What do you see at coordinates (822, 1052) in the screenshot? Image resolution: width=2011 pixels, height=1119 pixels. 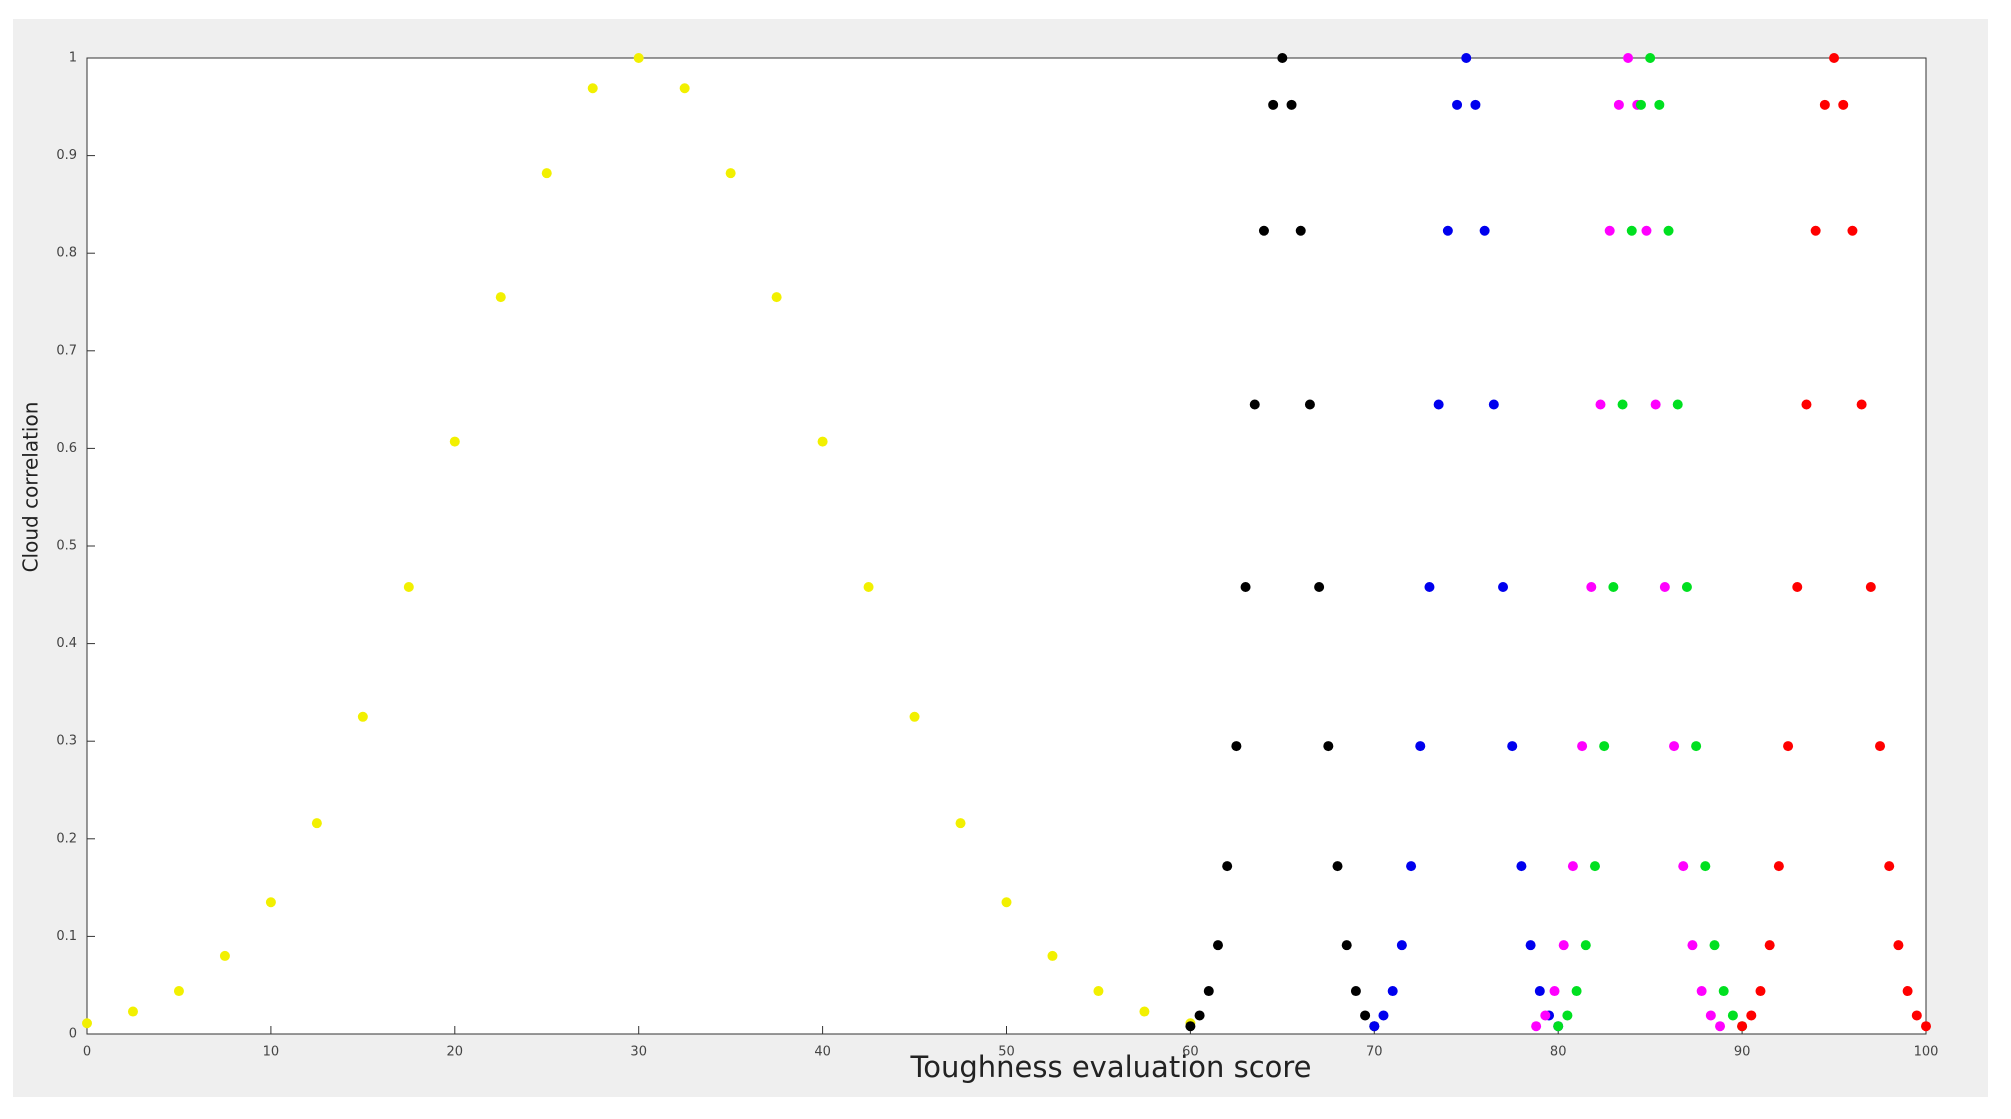 I see `x-tick-label: 40` at bounding box center [822, 1052].